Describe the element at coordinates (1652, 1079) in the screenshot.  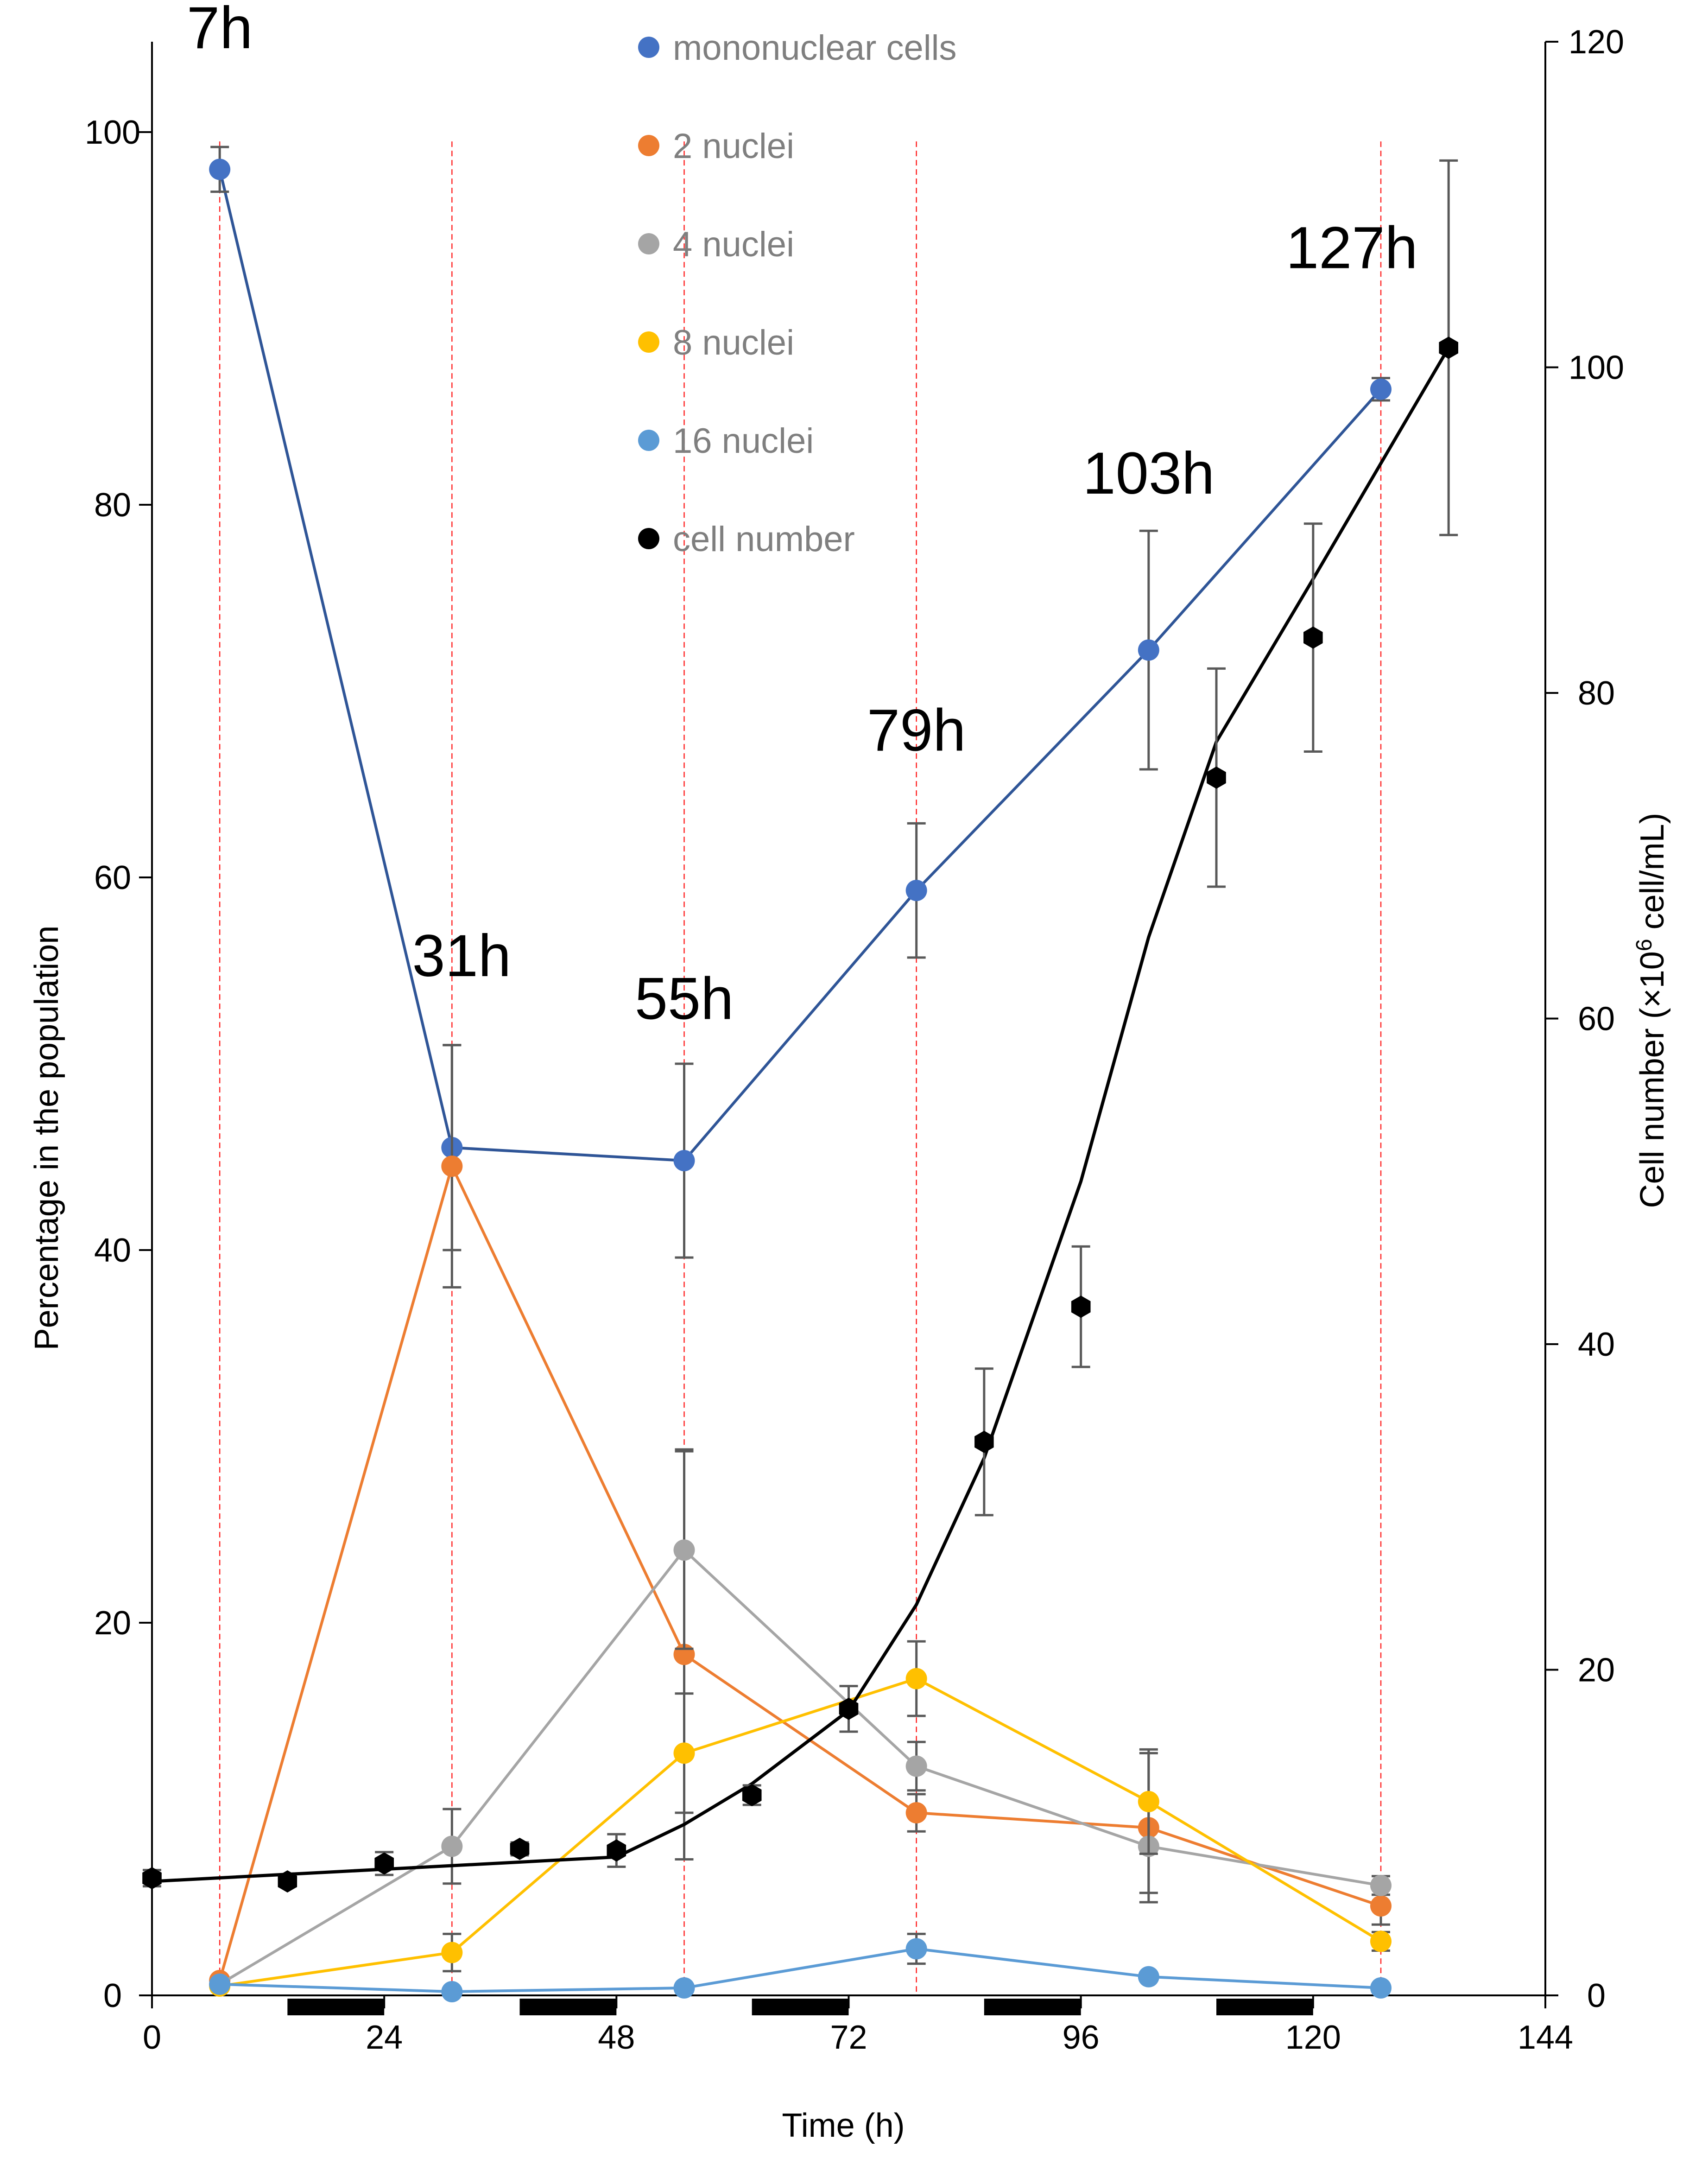
I see `right-y-axis-label-main: Cell number (×10` at that location.